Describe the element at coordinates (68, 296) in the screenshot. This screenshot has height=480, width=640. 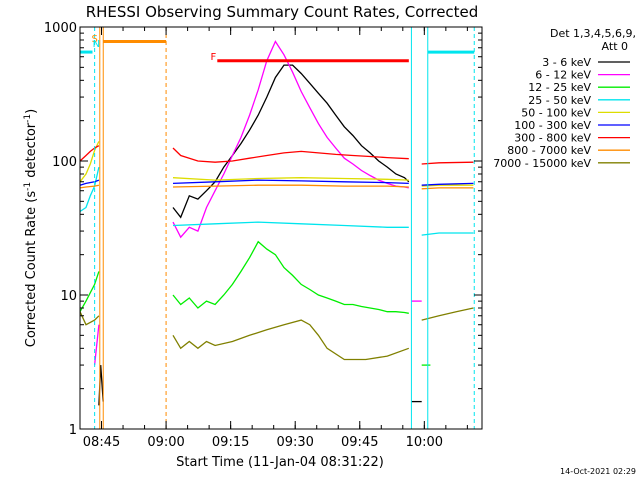
I see `y-tick-label-1: 10` at that location.